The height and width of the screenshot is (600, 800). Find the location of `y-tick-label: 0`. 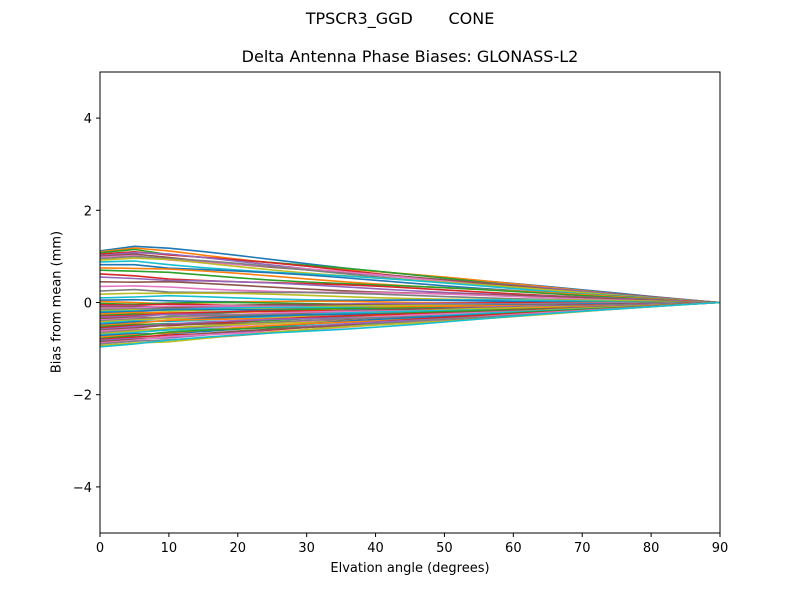

y-tick-label: 0 is located at coordinates (88, 304).